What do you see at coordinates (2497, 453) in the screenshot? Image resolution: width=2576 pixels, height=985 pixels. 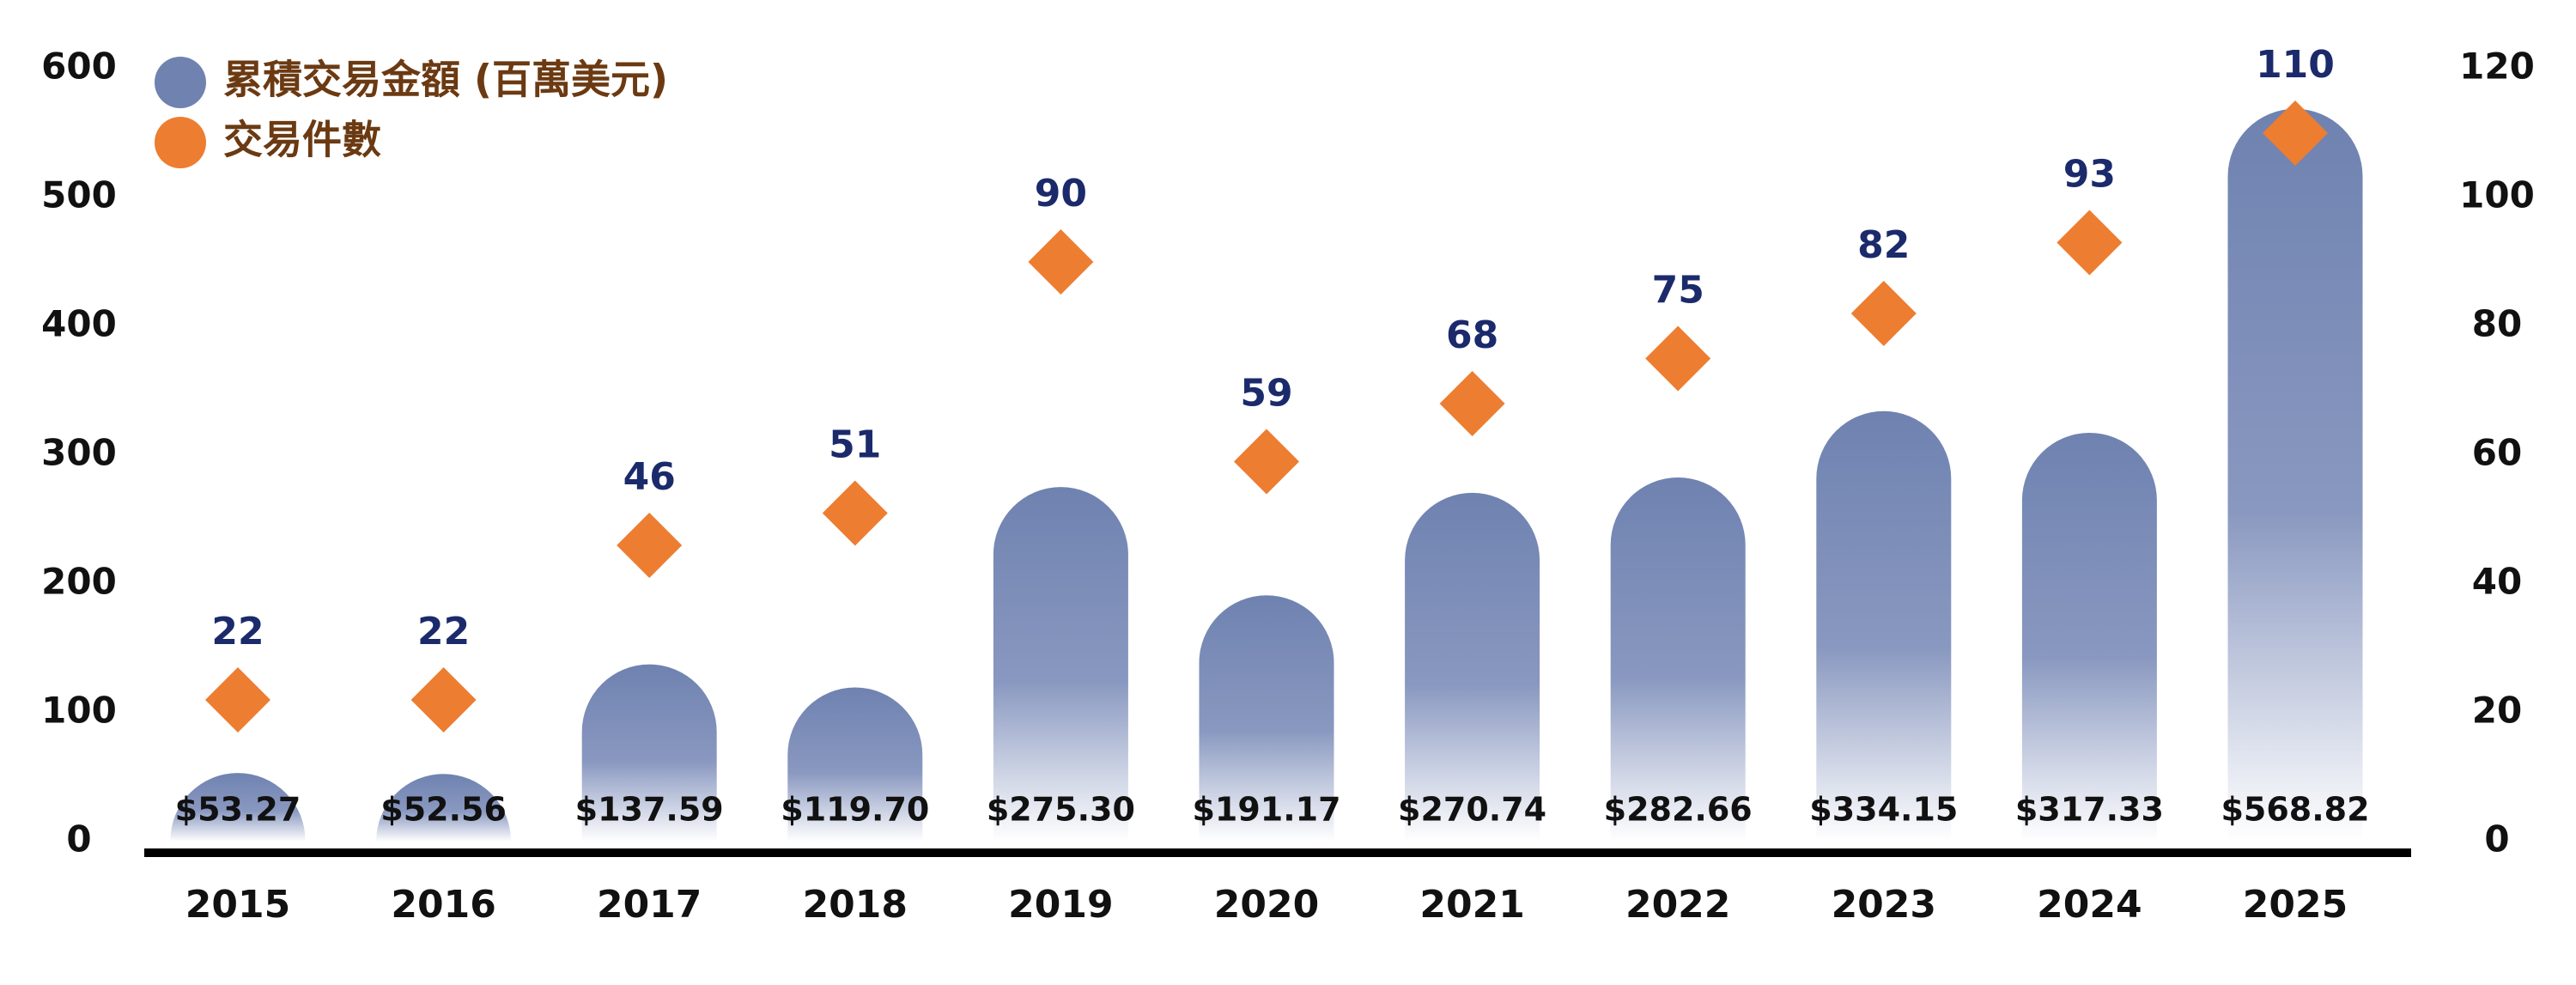 I see `y2-tick-label: 60` at bounding box center [2497, 453].